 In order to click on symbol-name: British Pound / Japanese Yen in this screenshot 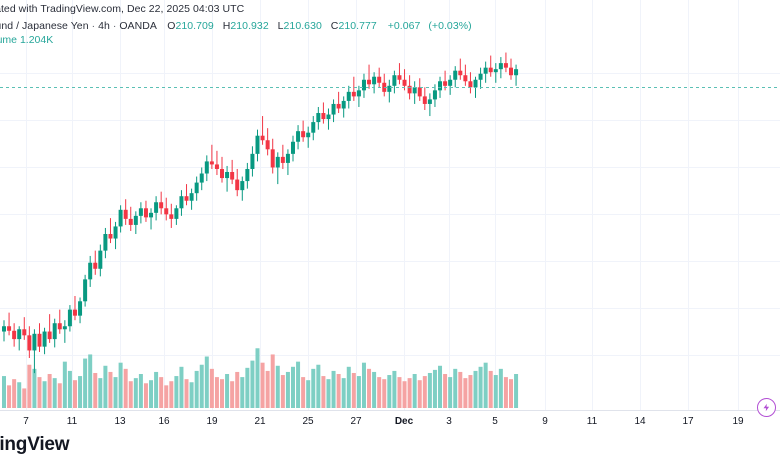, I will do `click(44, 26)`.